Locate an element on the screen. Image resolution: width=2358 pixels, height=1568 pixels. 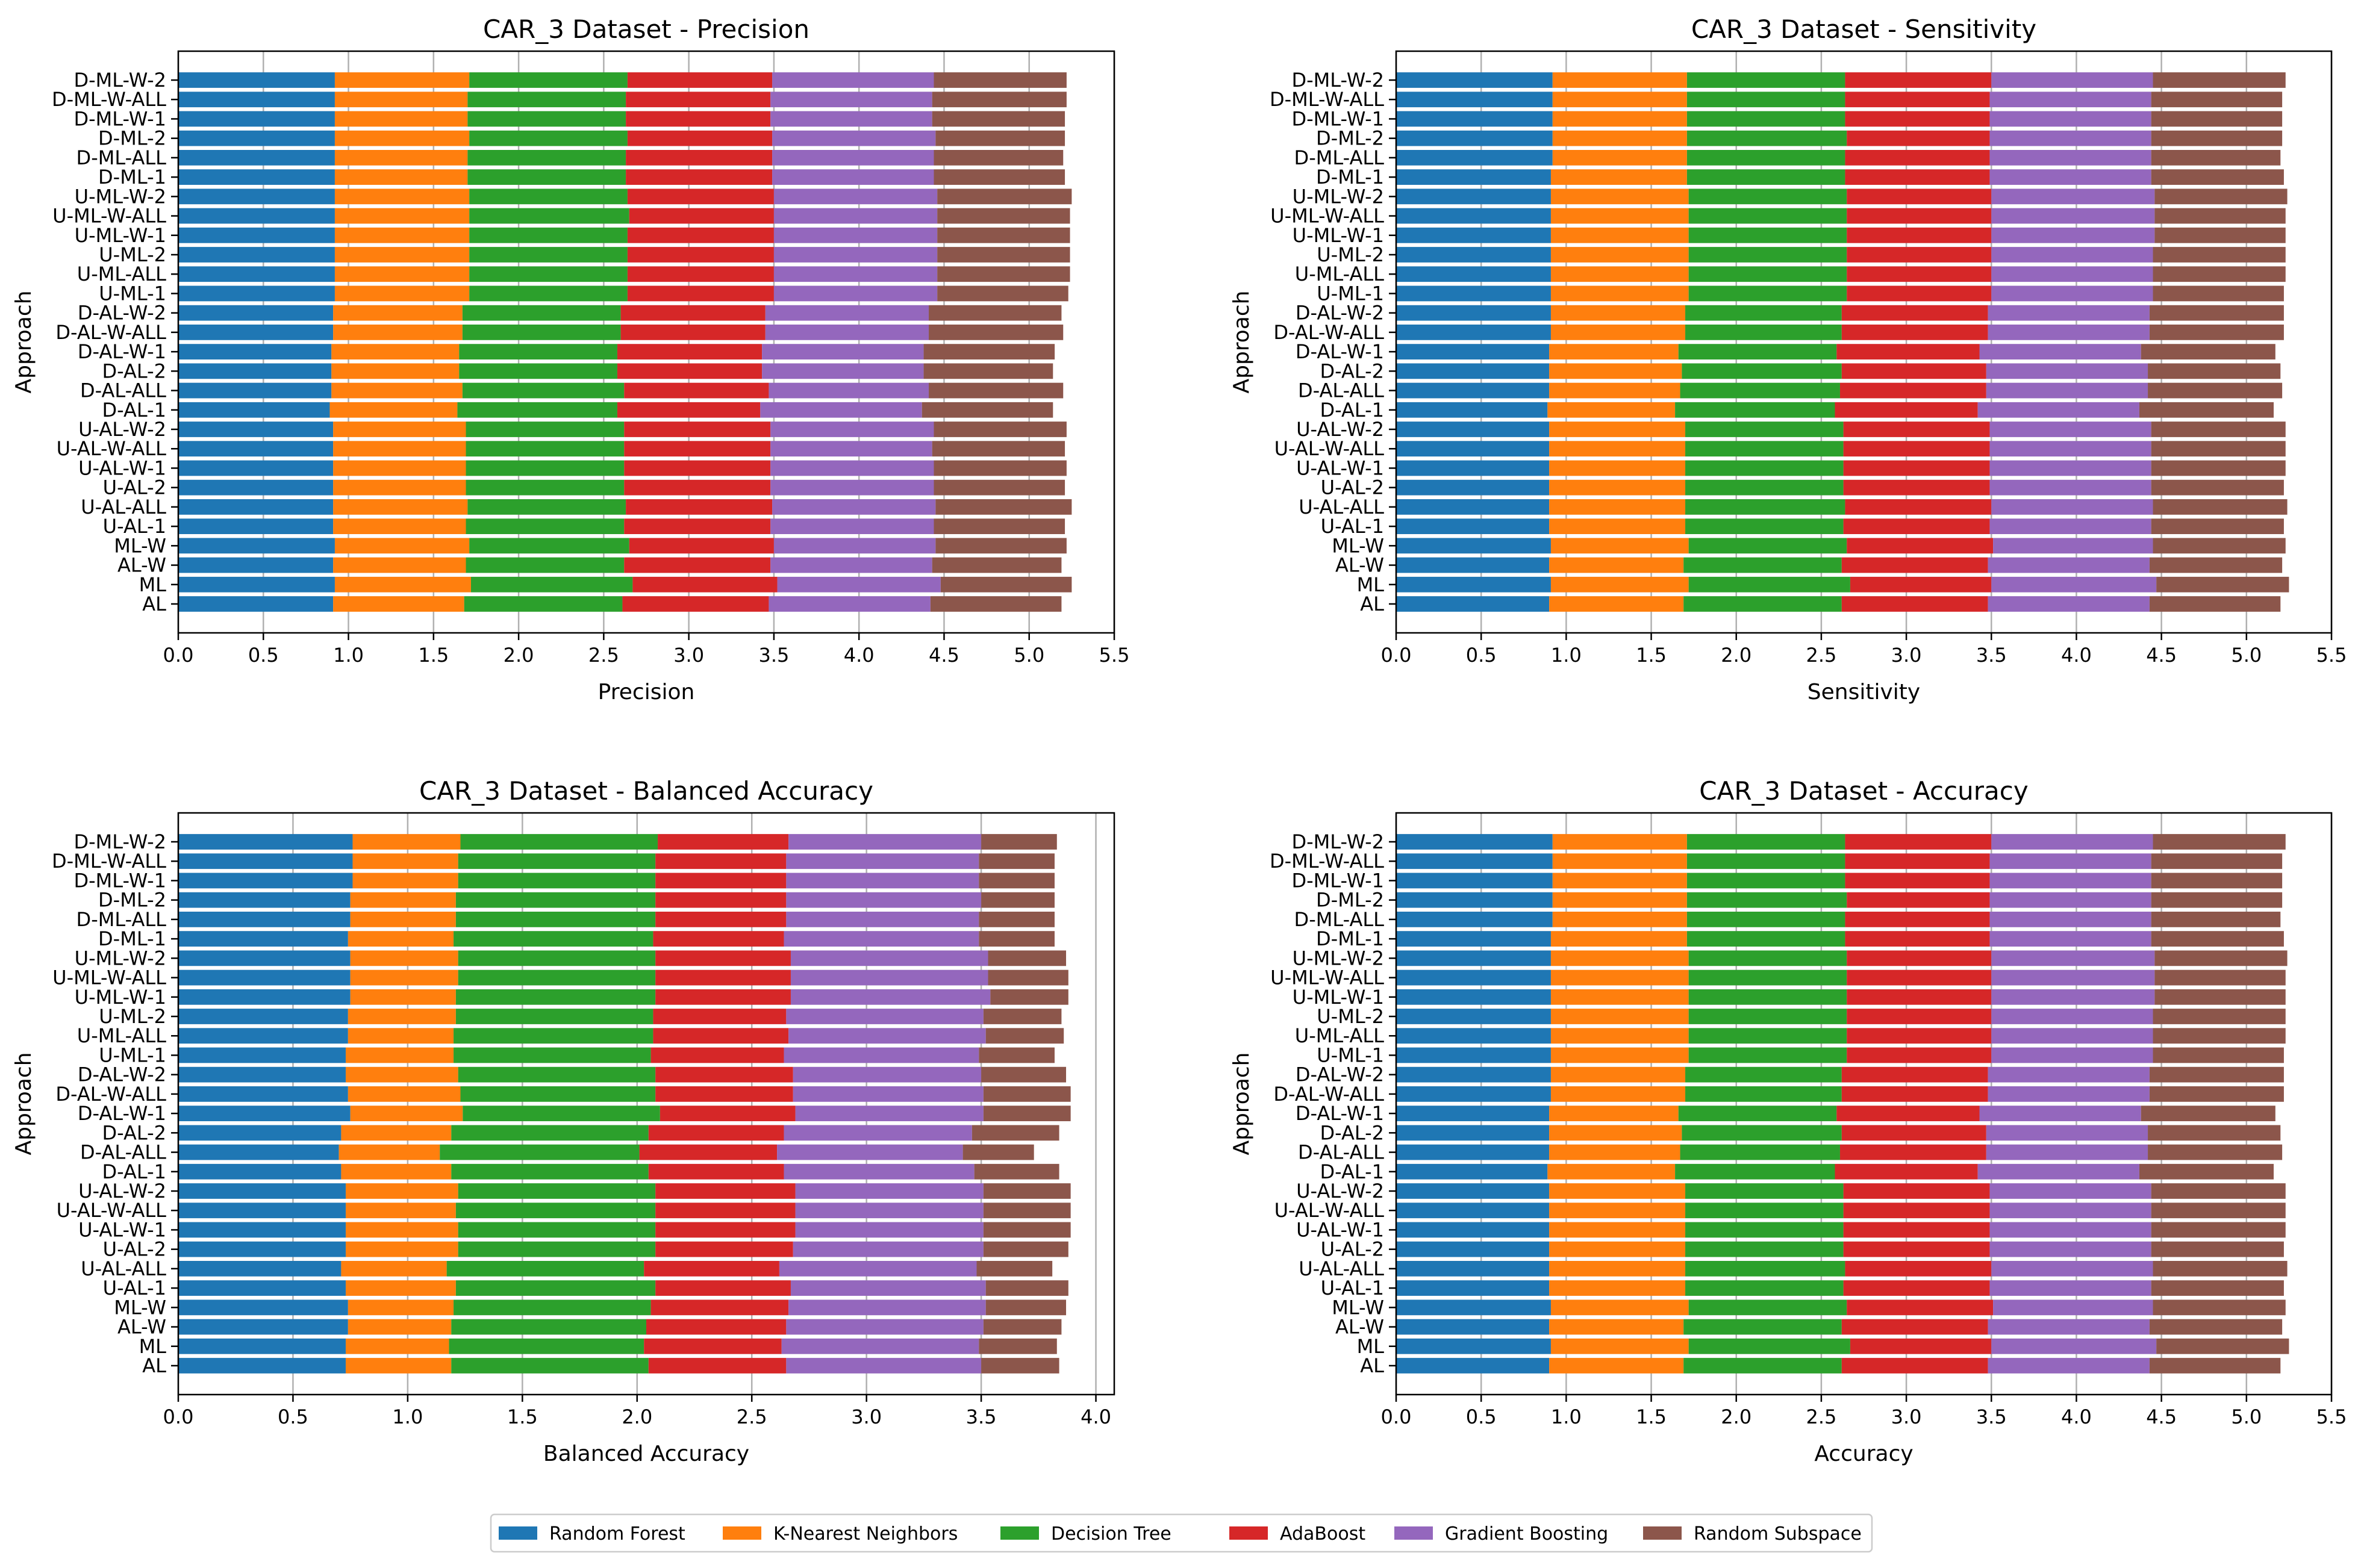
bar-gradient-boosting-d-al-w-all is located at coordinates (2069, 1094).